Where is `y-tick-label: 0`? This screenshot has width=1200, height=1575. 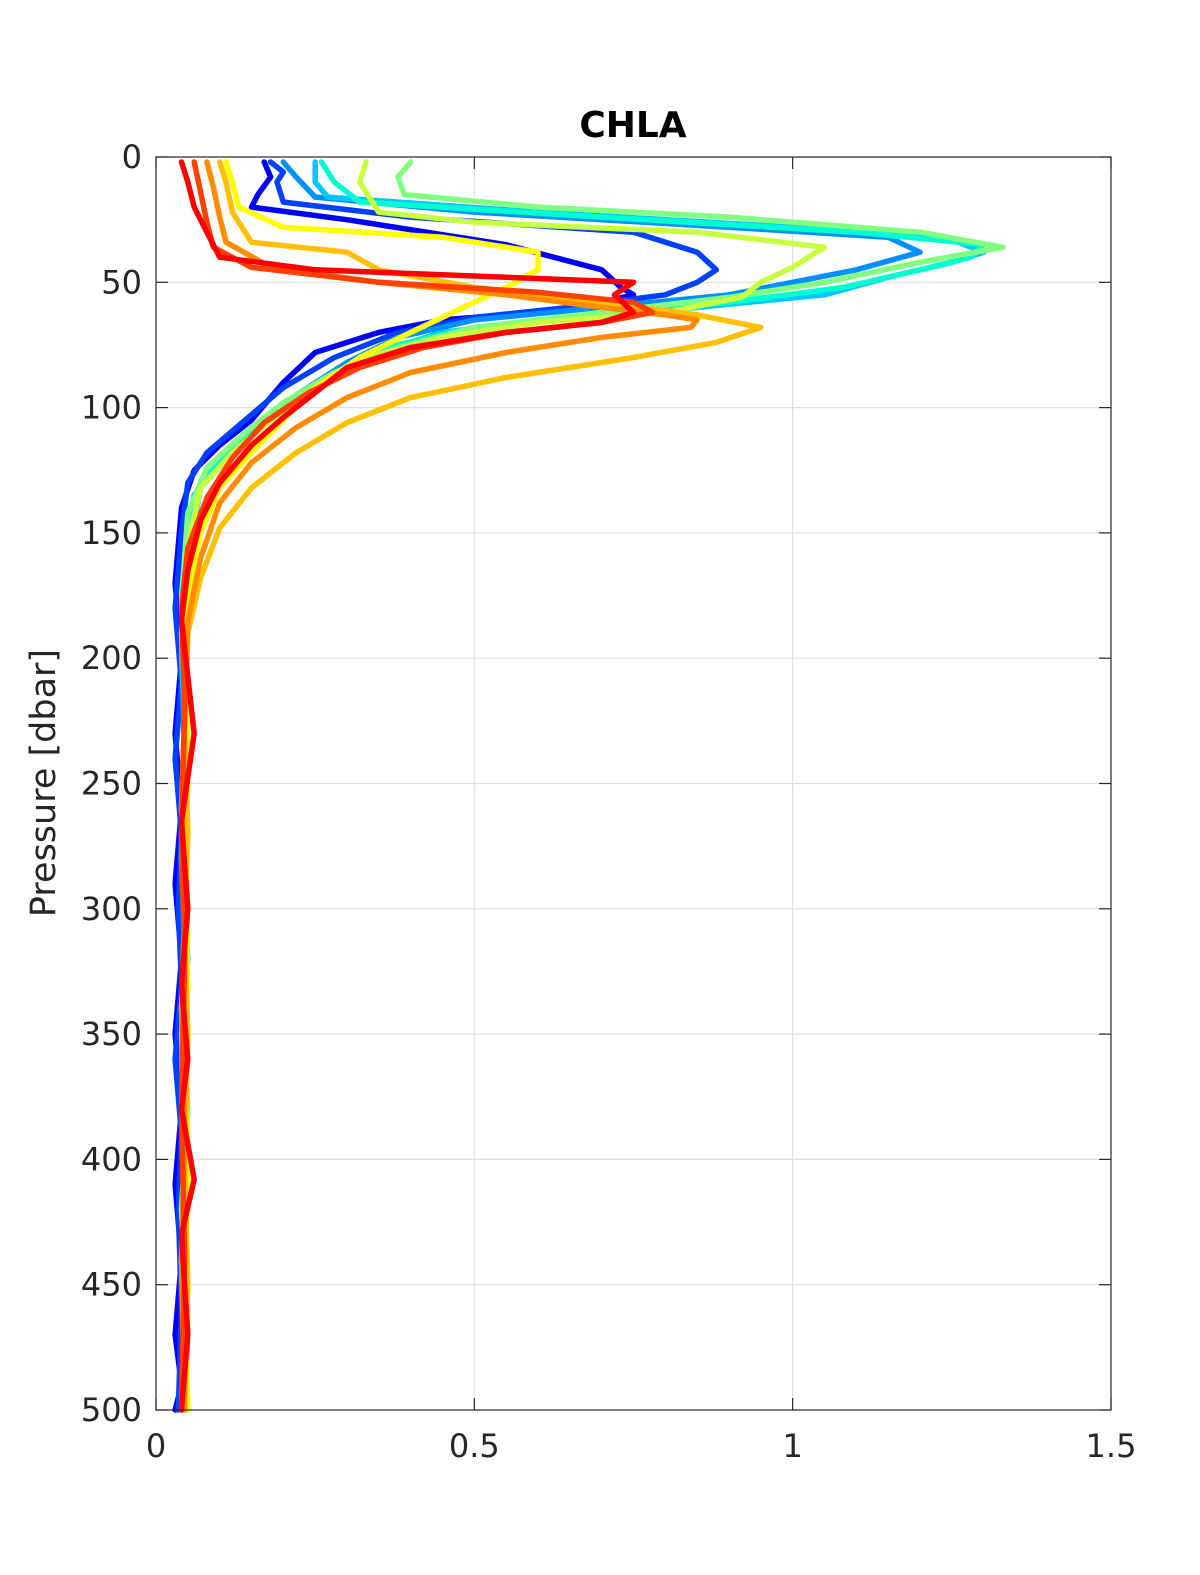
y-tick-label: 0 is located at coordinates (132, 157).